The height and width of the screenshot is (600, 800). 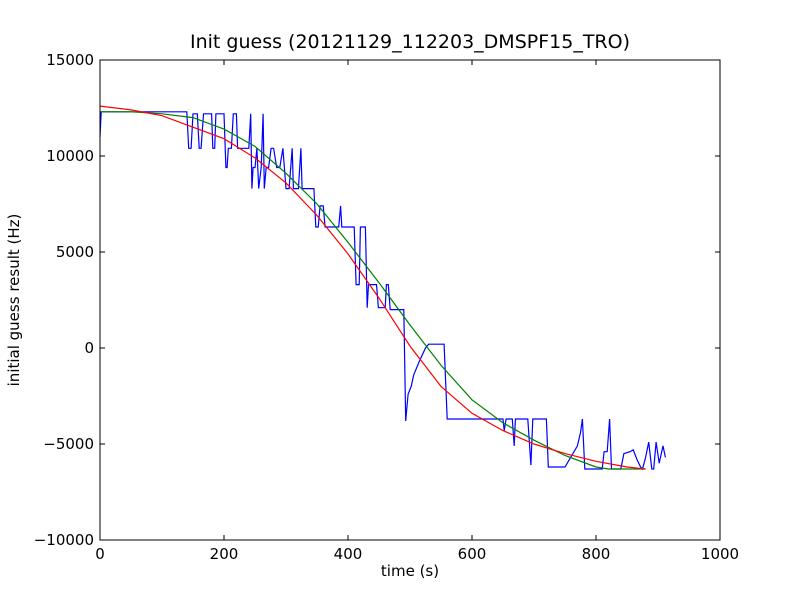 I want to click on x-tick-label: 200, so click(x=224, y=554).